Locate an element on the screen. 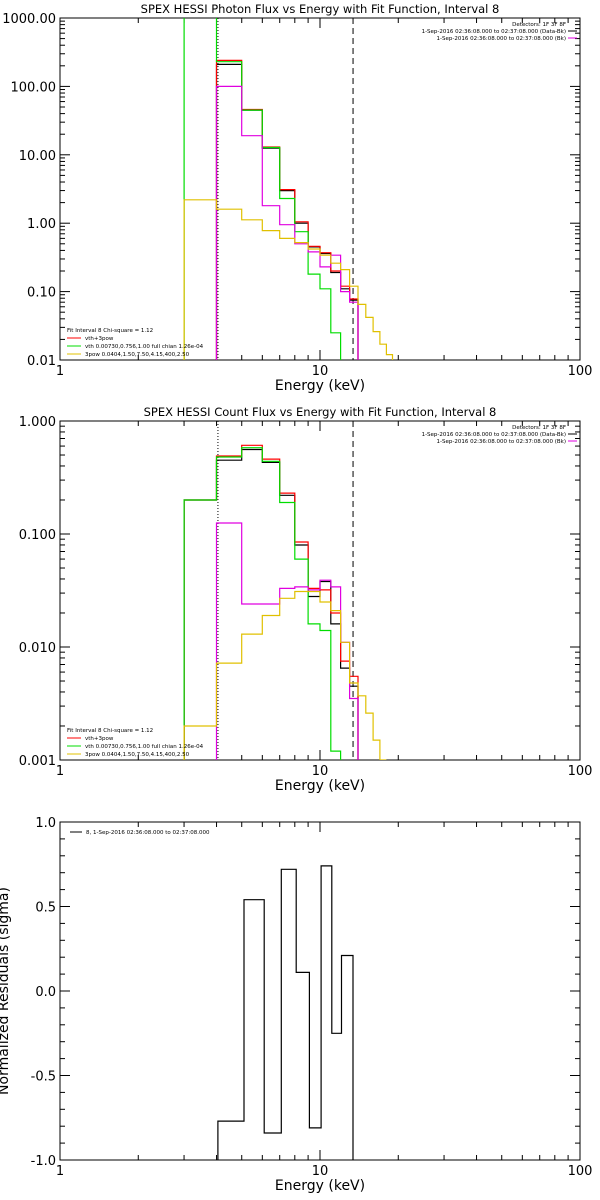 The height and width of the screenshot is (1200, 600). y-tick-label: 1.00 is located at coordinates (41, 224).